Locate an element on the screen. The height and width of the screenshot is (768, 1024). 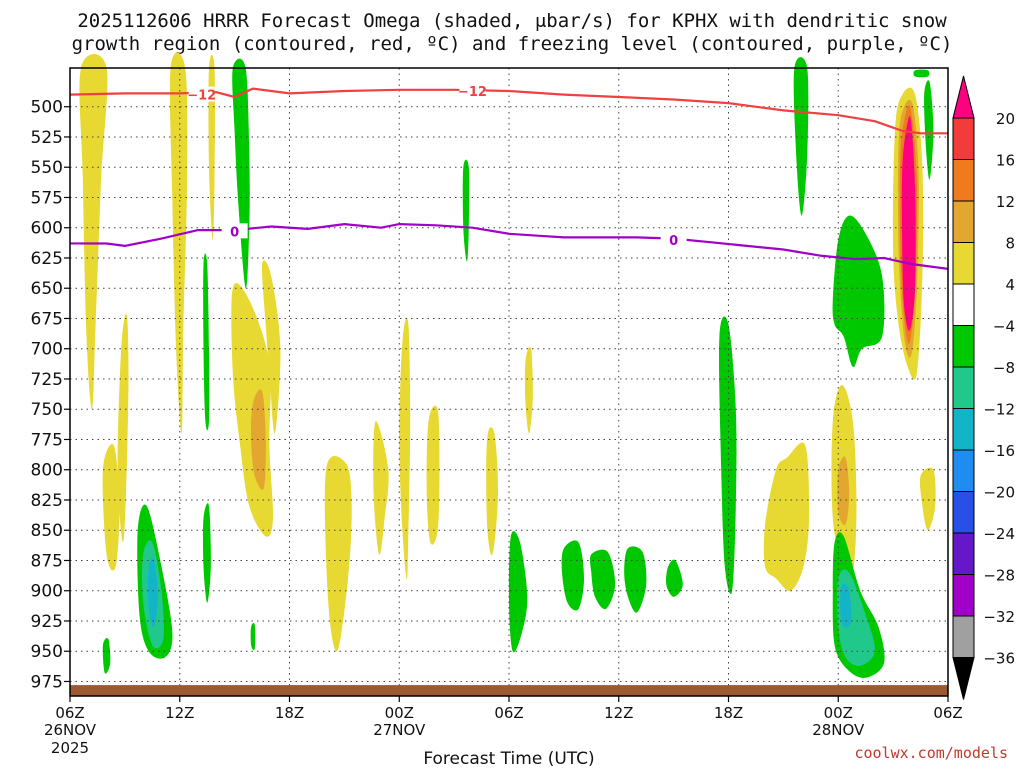
colorbar-label: 4 is located at coordinates (1010, 285).